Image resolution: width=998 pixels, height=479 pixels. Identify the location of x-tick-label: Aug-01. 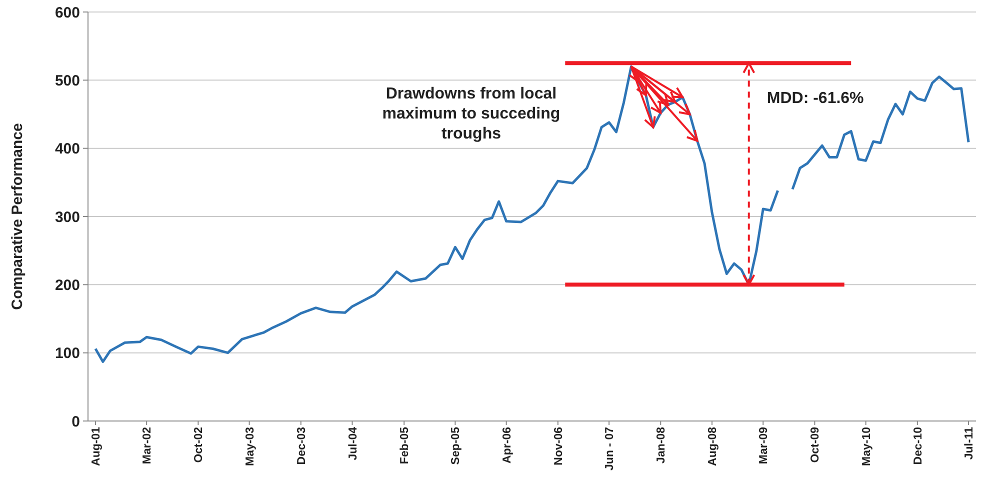
(96, 446).